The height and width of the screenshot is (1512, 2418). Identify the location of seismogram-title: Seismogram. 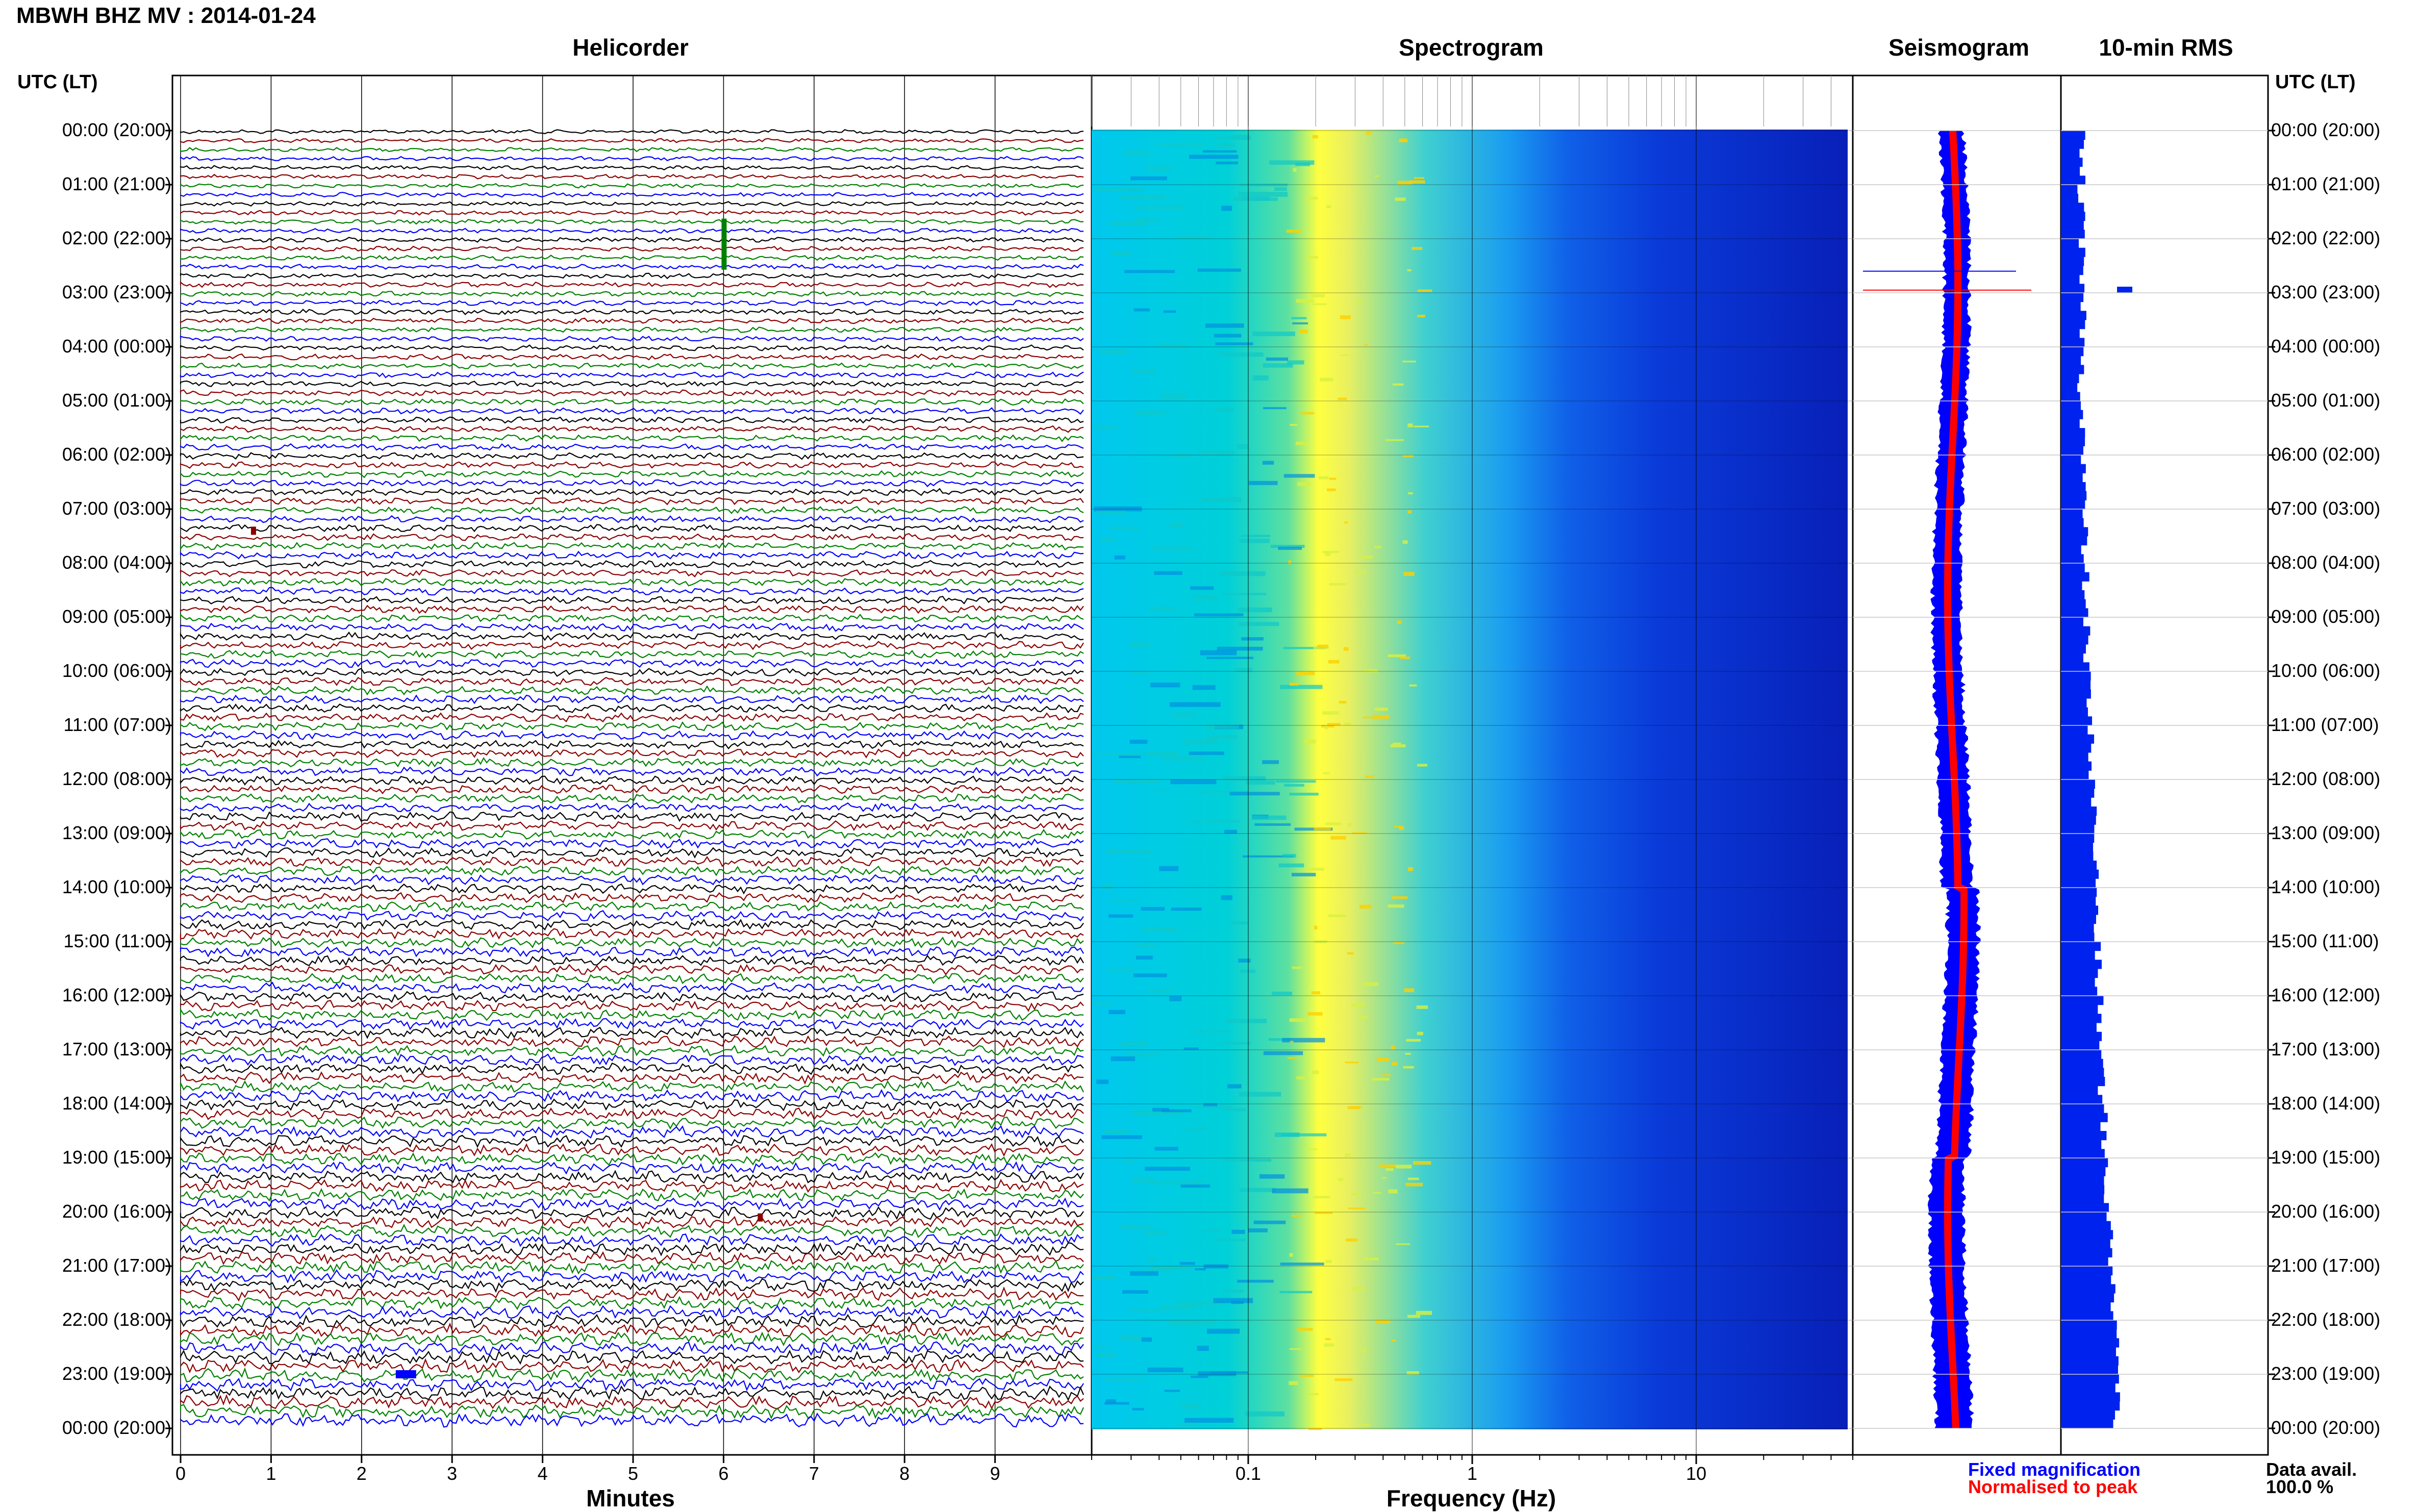
(1959, 48).